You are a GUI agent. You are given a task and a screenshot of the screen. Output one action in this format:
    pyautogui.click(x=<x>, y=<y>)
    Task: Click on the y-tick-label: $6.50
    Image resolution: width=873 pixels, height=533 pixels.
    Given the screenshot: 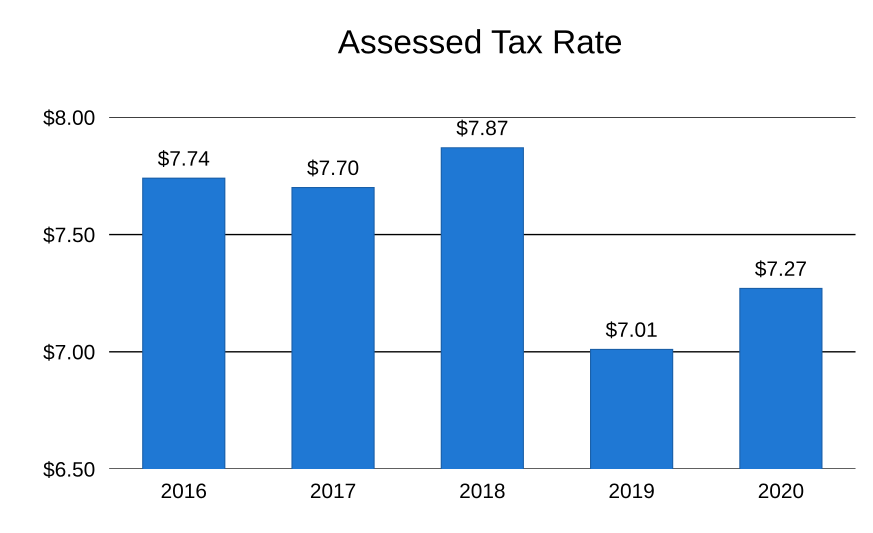 What is the action you would take?
    pyautogui.click(x=68, y=469)
    